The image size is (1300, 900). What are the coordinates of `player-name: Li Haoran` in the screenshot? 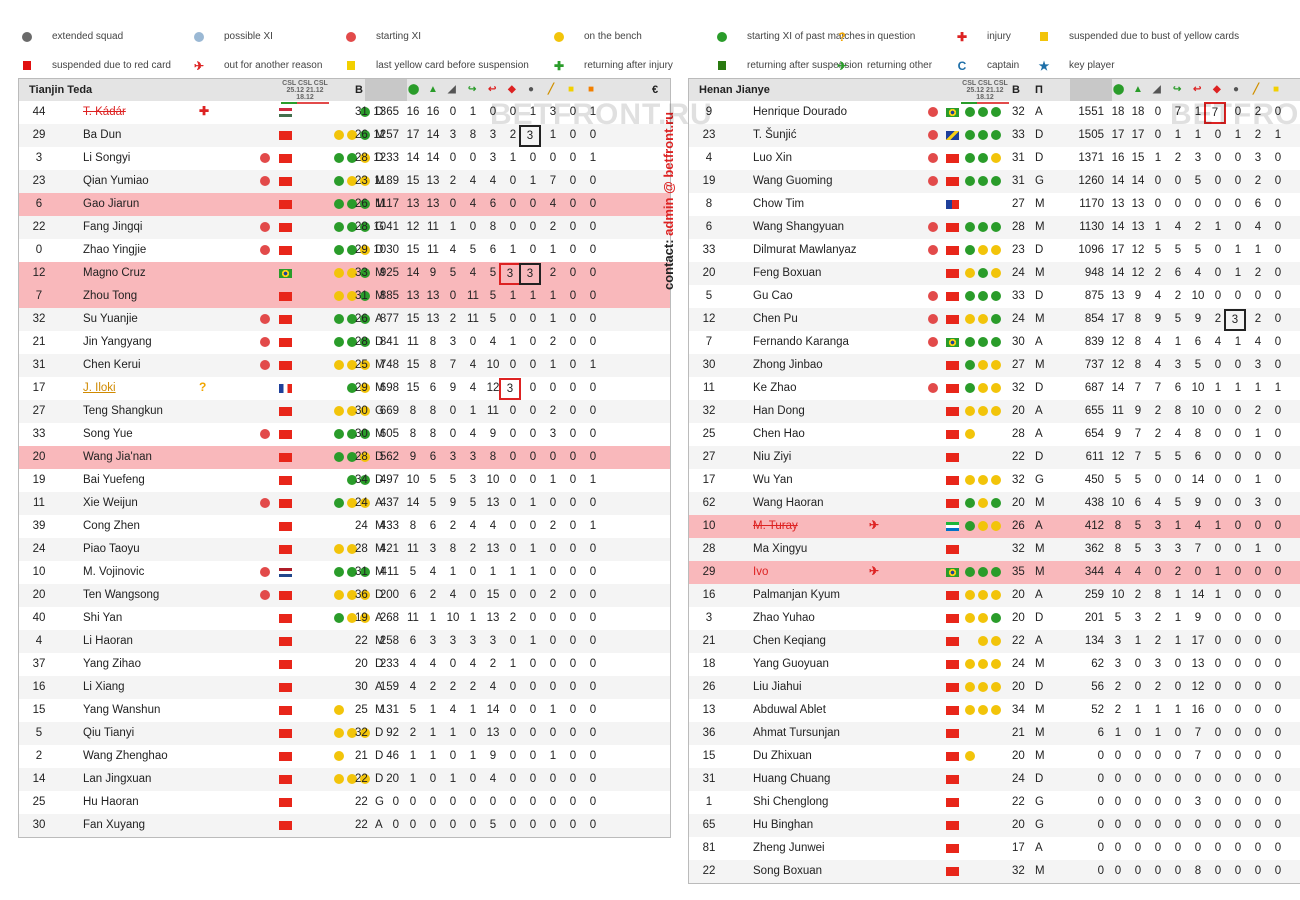 It's located at (108, 641).